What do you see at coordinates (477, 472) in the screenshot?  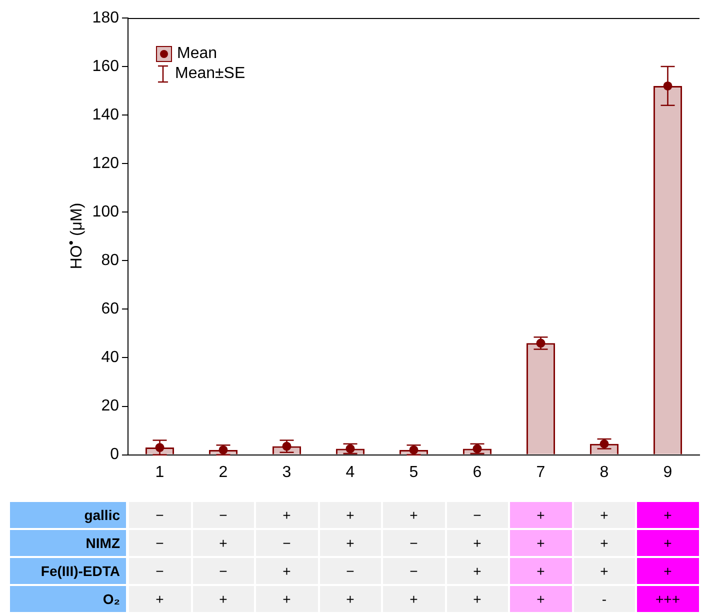 I see `x-tick-label: 6` at bounding box center [477, 472].